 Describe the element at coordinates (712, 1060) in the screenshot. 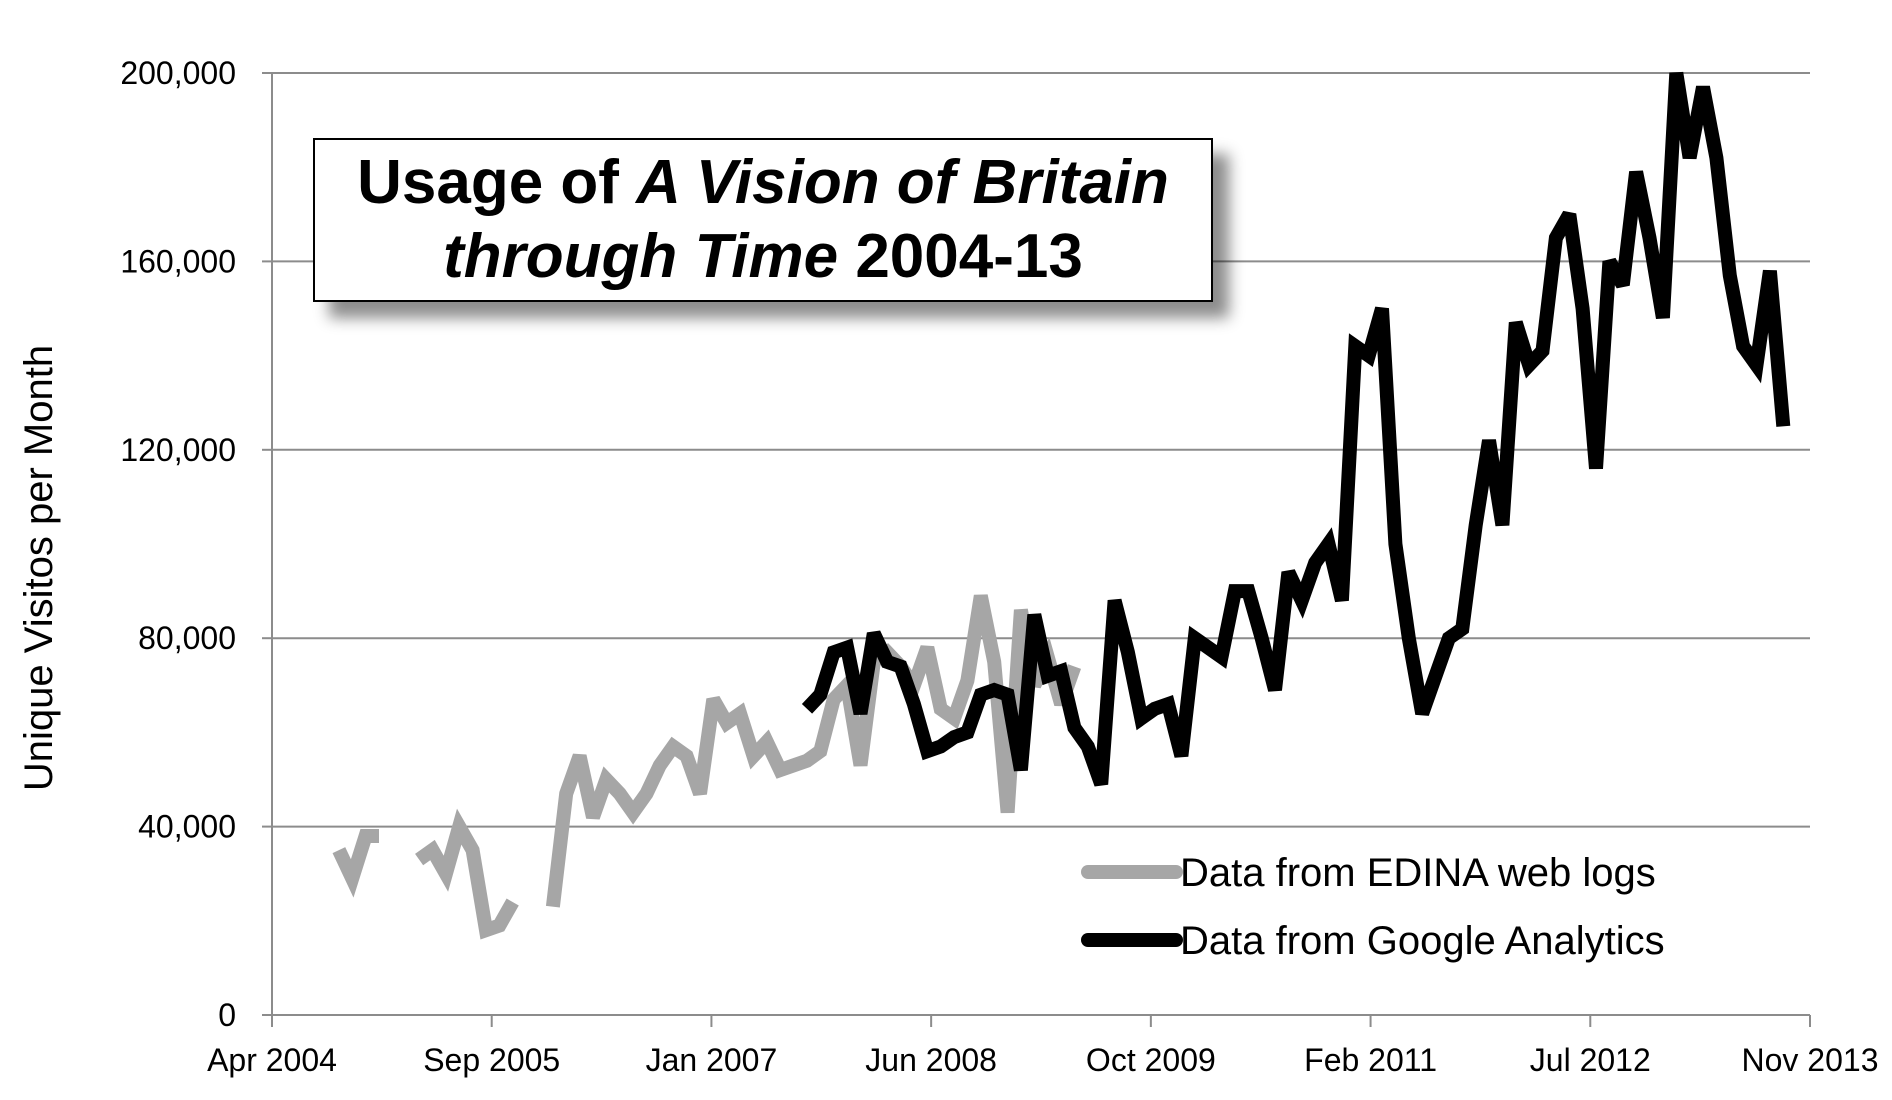

I see `x-tick-label: Jan 2007` at that location.